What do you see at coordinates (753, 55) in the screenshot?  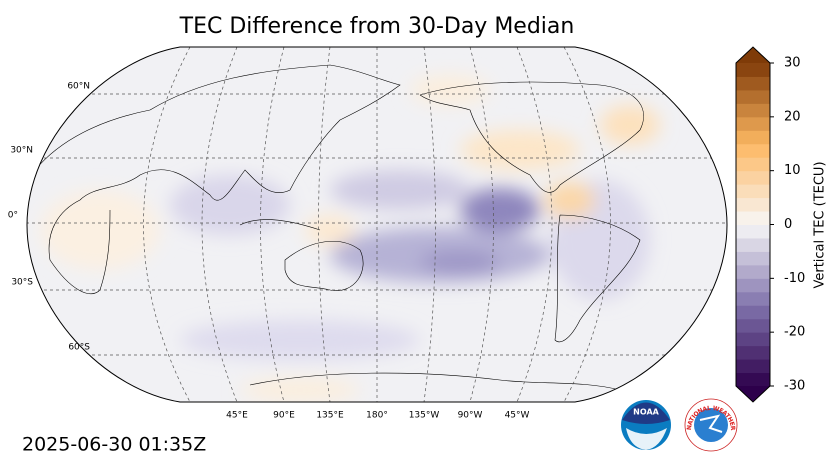 I see `colorbar-extend-top` at bounding box center [753, 55].